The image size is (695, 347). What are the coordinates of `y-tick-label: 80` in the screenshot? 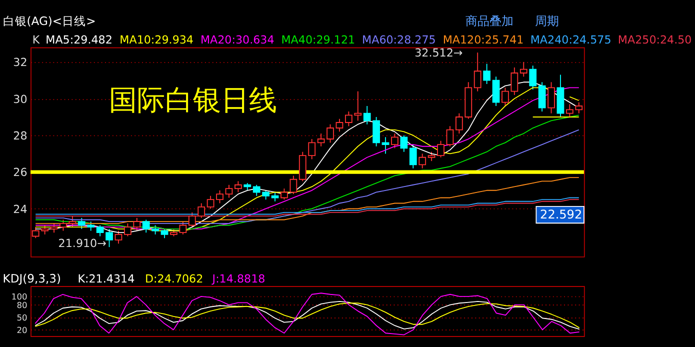 It's located at (22, 305).